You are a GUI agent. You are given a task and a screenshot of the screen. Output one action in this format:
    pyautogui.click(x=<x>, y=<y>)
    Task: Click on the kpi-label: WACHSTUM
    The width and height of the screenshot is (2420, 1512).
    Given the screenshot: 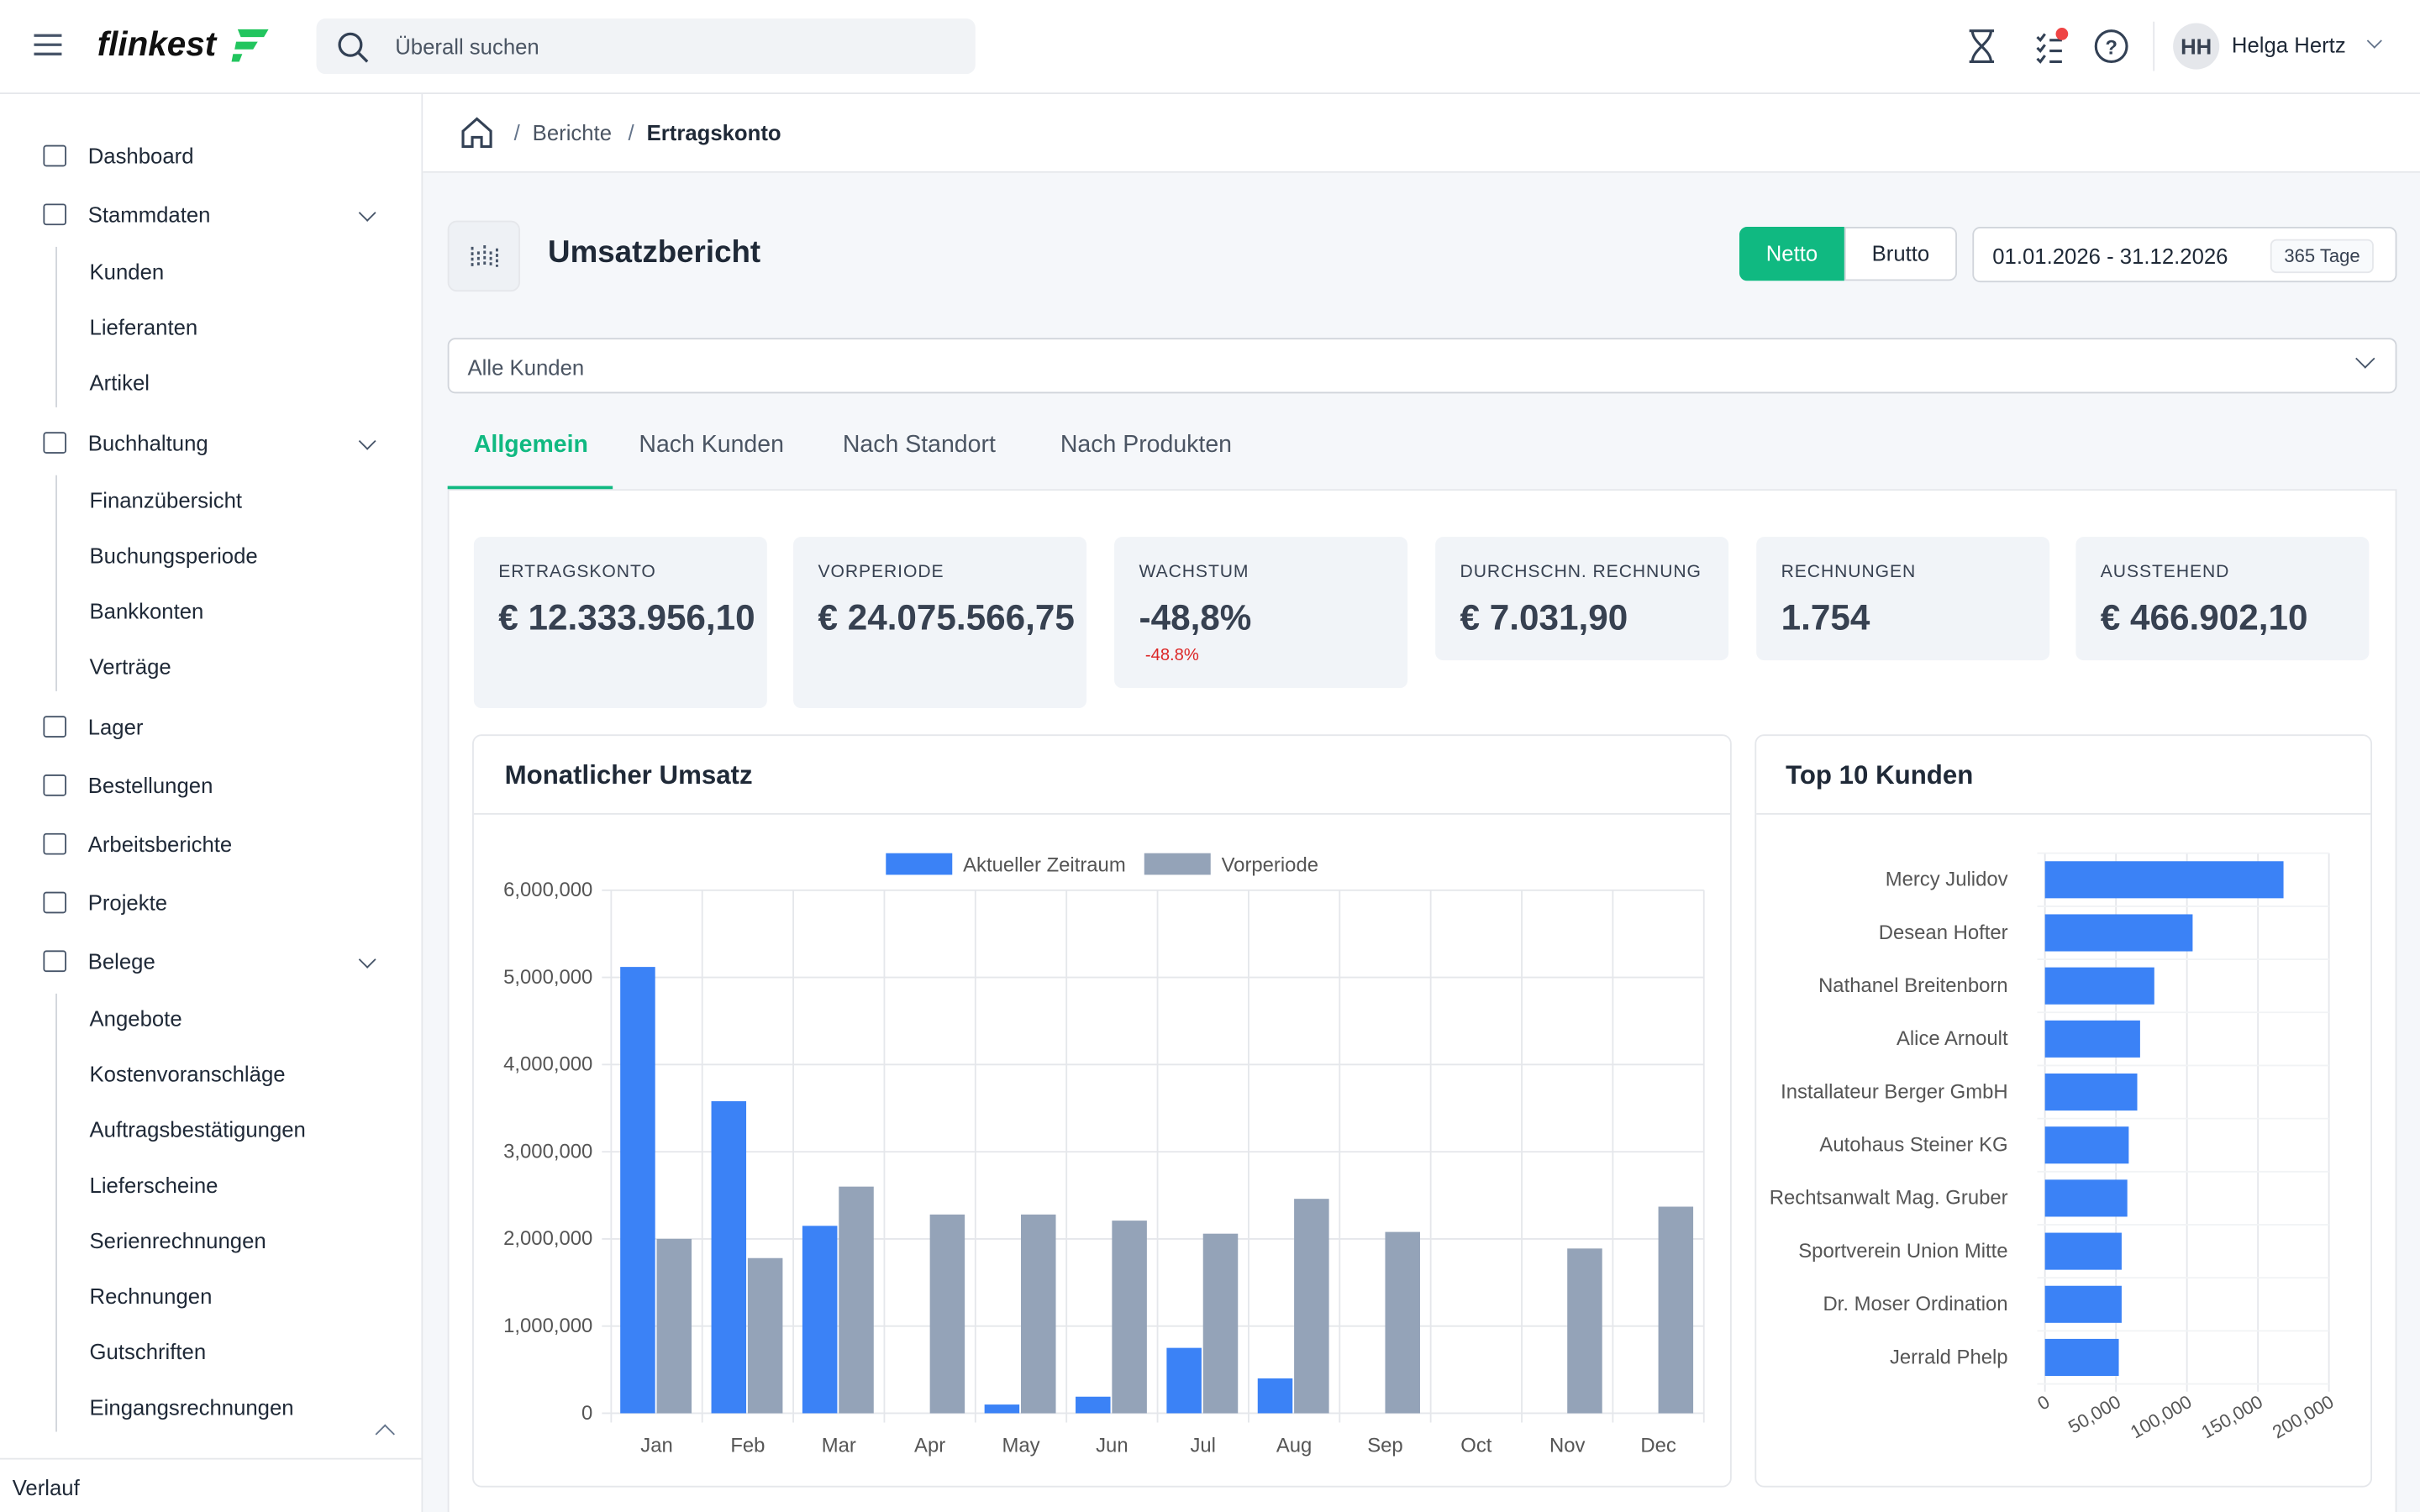 What is the action you would take?
    pyautogui.click(x=1194, y=572)
    